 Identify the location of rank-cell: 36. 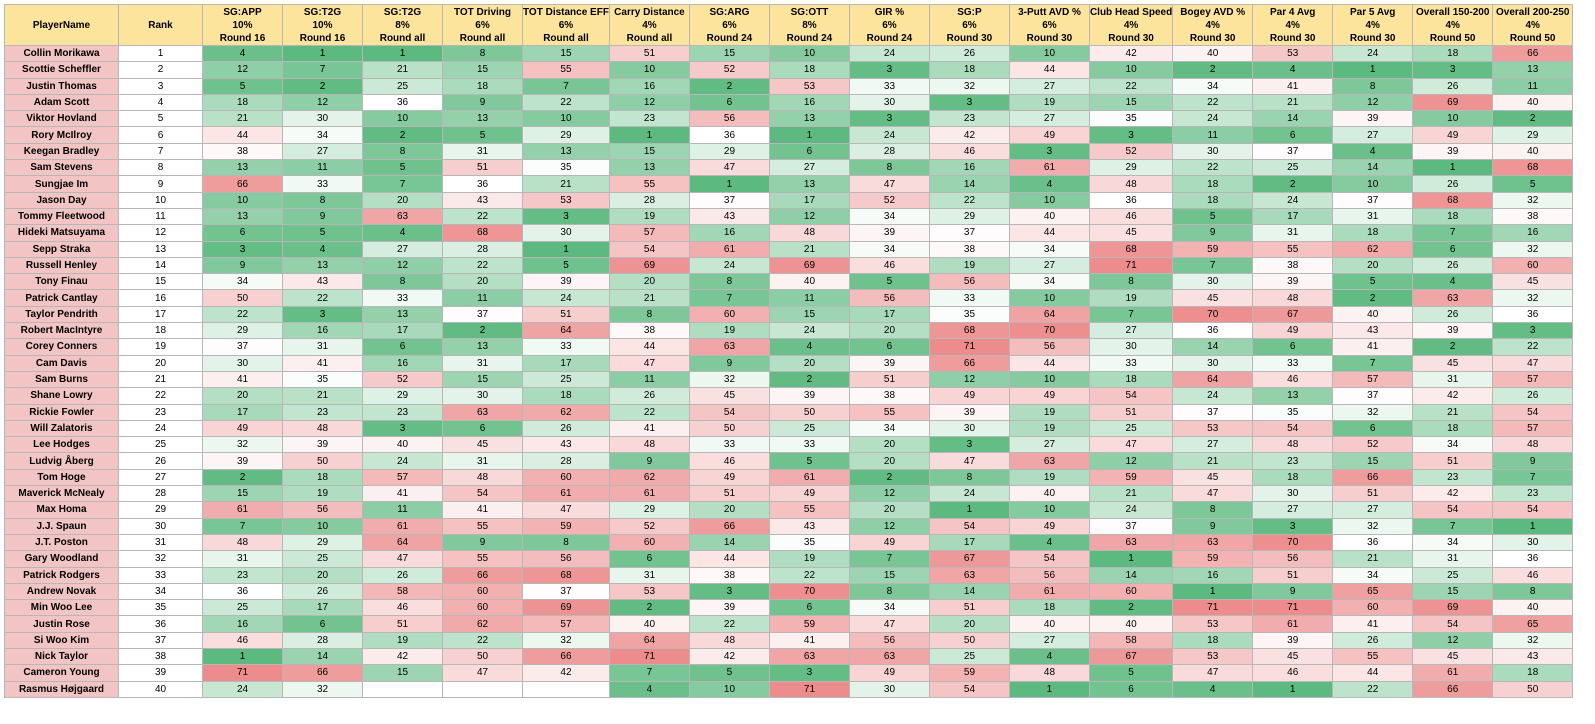
(160, 624).